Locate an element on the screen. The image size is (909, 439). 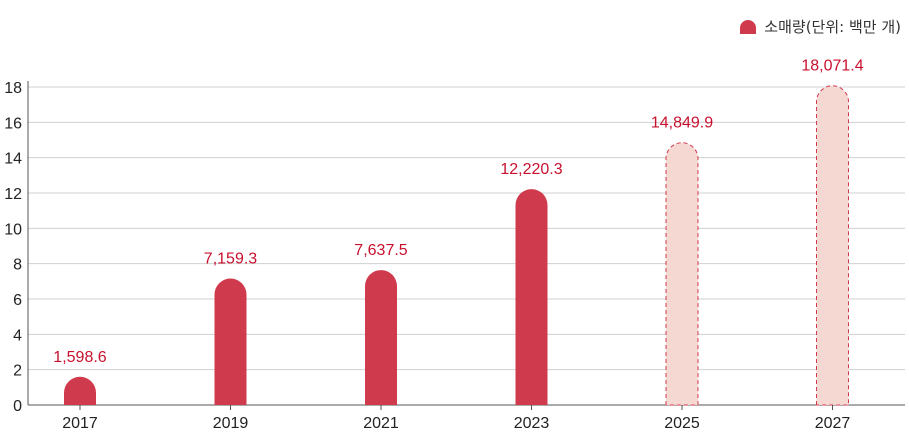
legend-label: 소매량(단위: 백만 개) is located at coordinates (832, 27).